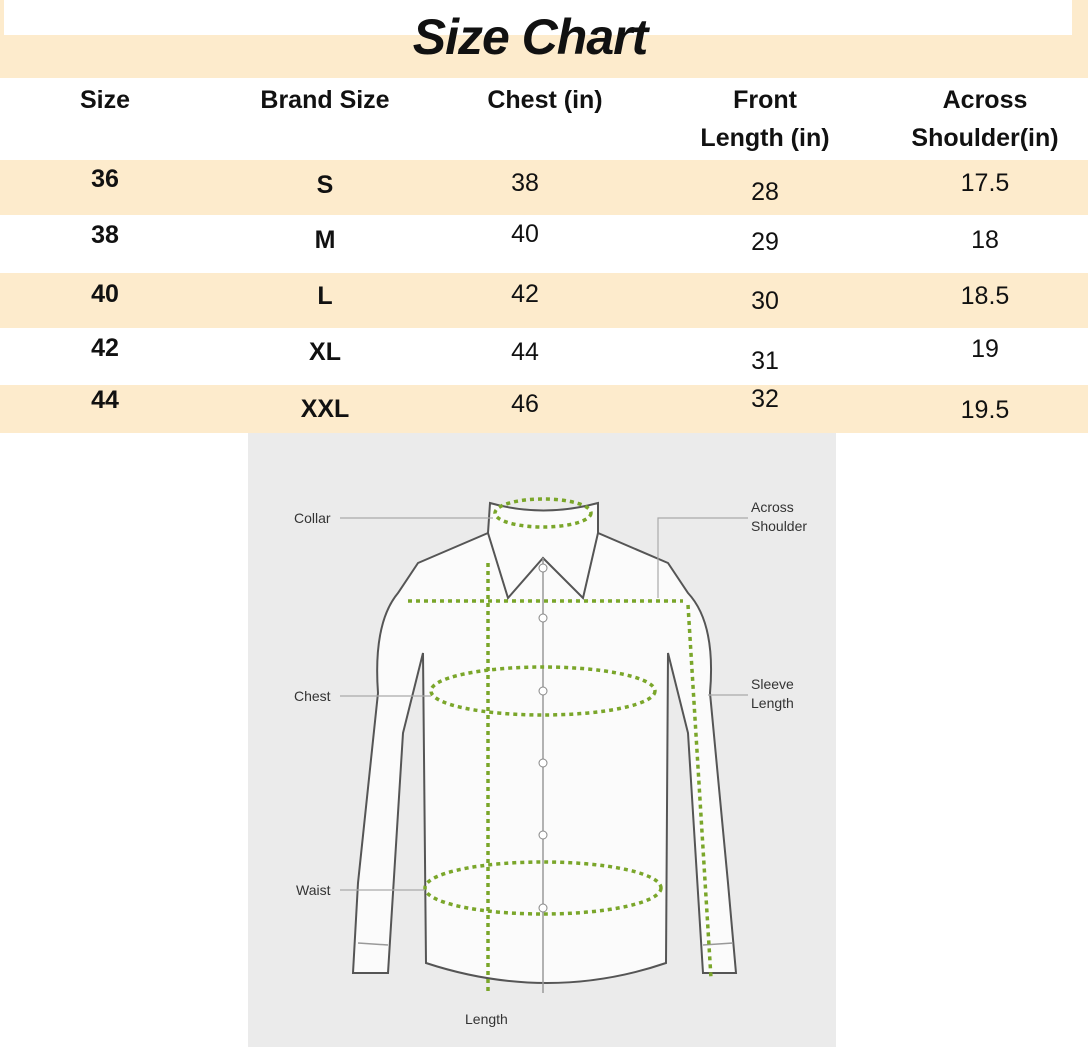 This screenshot has width=1088, height=1052. Describe the element at coordinates (772, 703) in the screenshot. I see `label-sleeve-line2: Length` at that location.